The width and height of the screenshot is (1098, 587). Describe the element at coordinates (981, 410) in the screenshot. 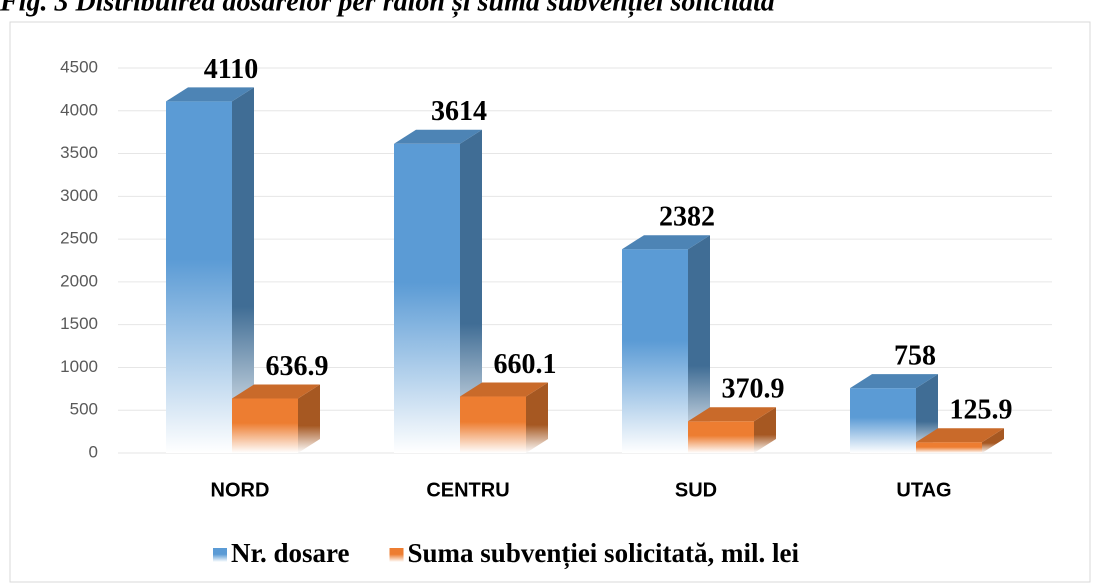

I see `data-label: 125.9` at that location.